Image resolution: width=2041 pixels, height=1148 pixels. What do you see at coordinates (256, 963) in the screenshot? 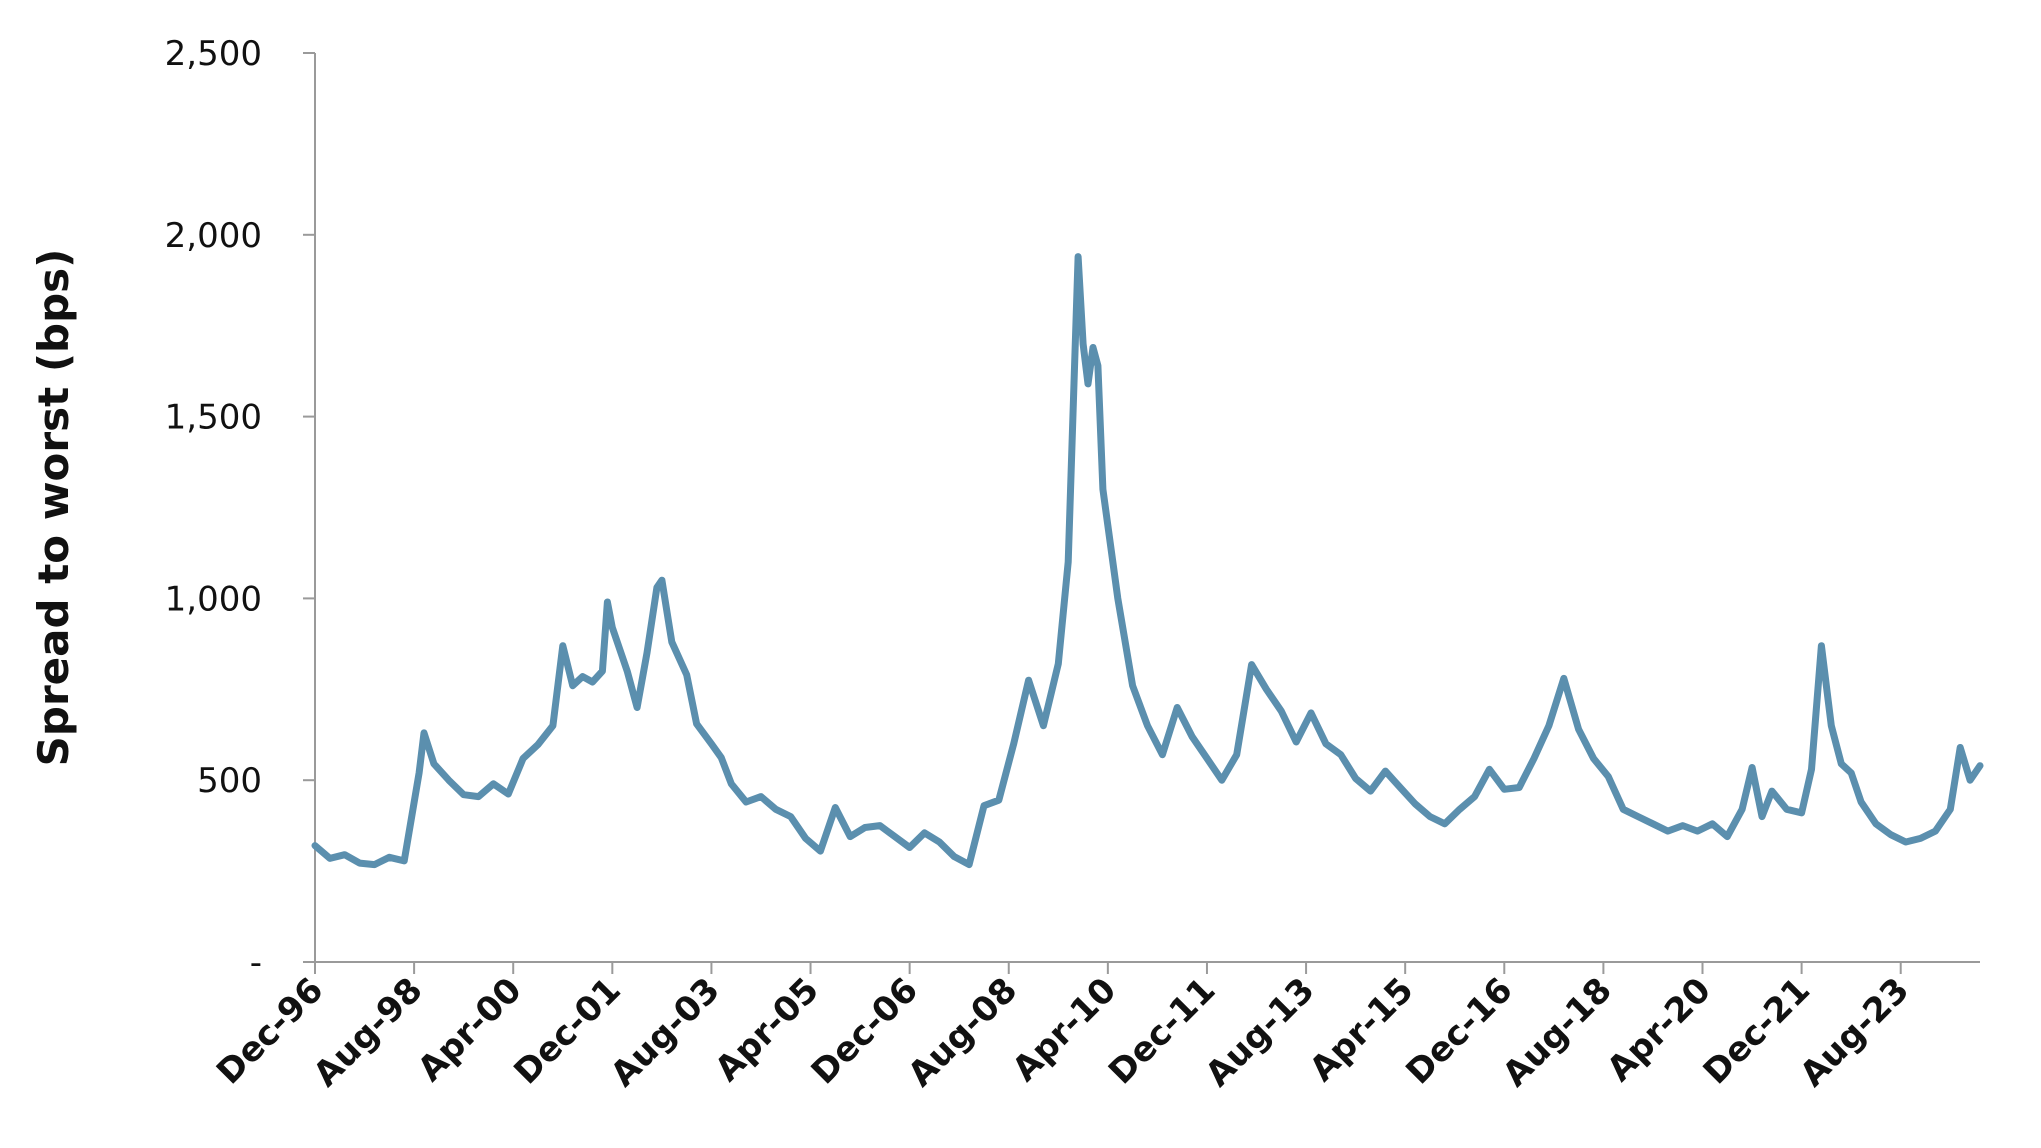
I see `y-tick-label: -` at bounding box center [256, 963].